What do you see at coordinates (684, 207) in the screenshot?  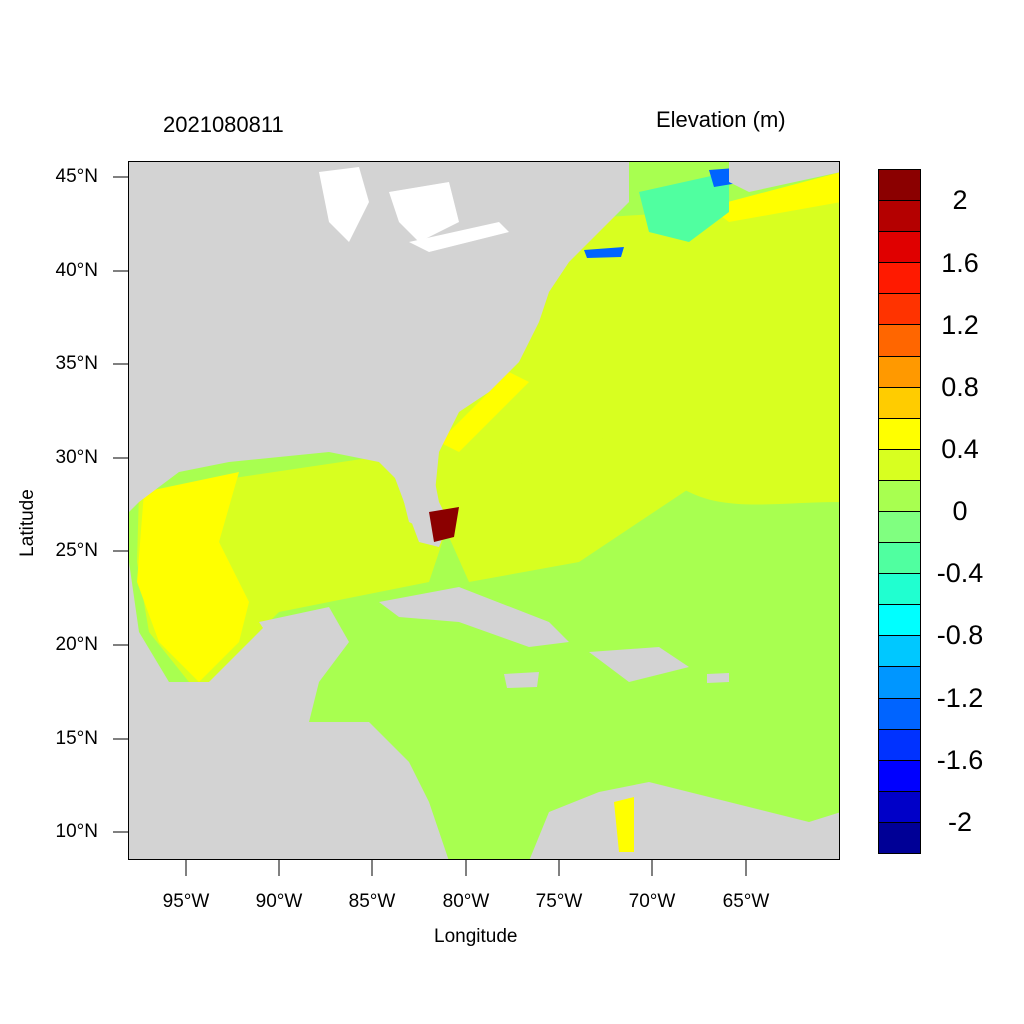 I see `gulf-of-maine-low` at bounding box center [684, 207].